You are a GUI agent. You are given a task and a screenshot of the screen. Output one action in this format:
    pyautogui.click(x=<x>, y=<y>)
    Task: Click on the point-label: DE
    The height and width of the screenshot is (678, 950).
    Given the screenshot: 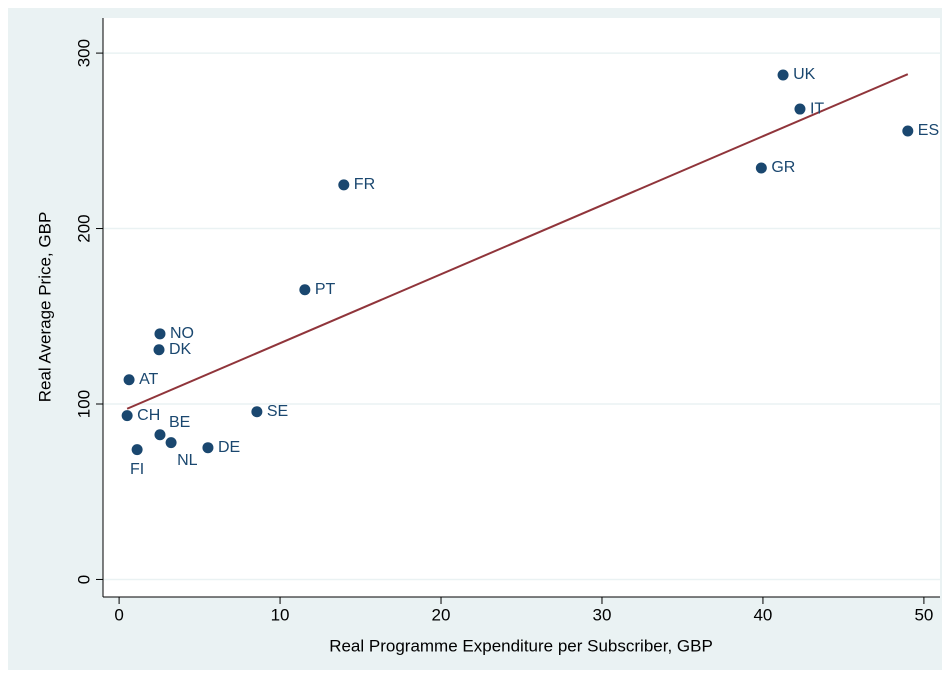 What is the action you would take?
    pyautogui.click(x=229, y=447)
    